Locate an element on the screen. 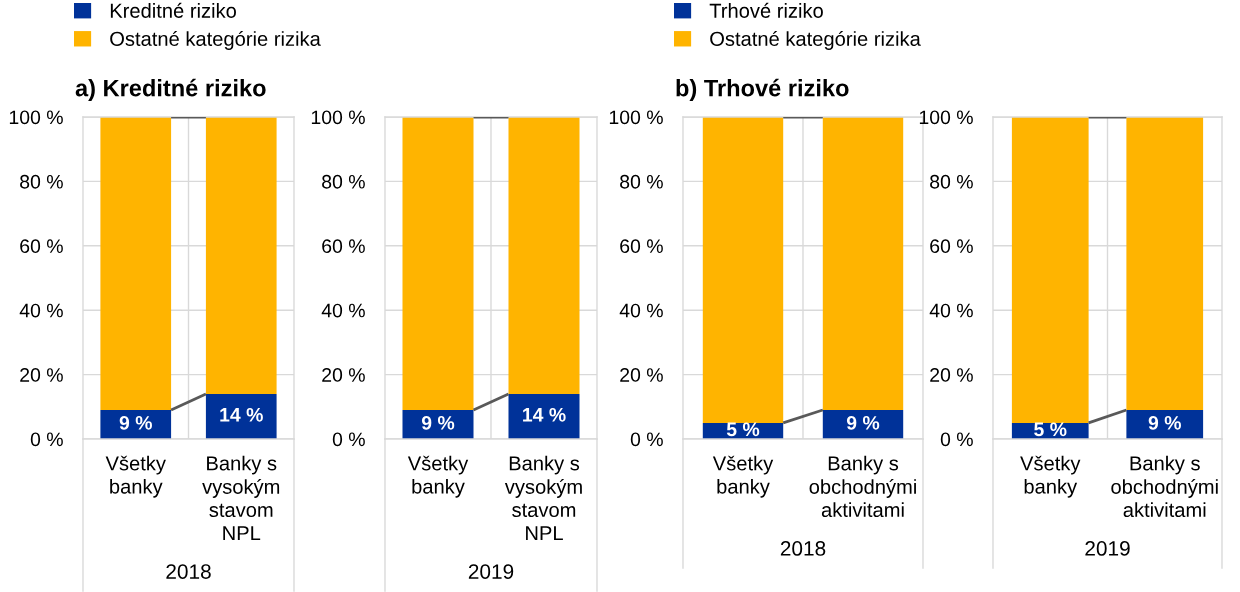 The height and width of the screenshot is (592, 1240). chart-title: a) Kreditné riziko is located at coordinates (170, 90).